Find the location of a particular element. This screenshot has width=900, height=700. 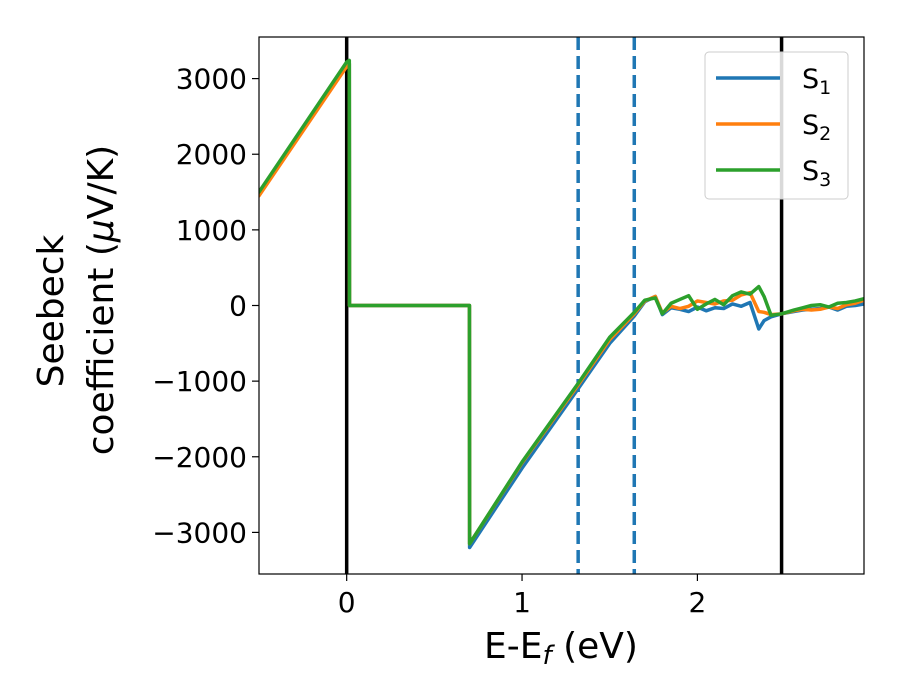

y-tick-label: −1000 is located at coordinates (199, 381).